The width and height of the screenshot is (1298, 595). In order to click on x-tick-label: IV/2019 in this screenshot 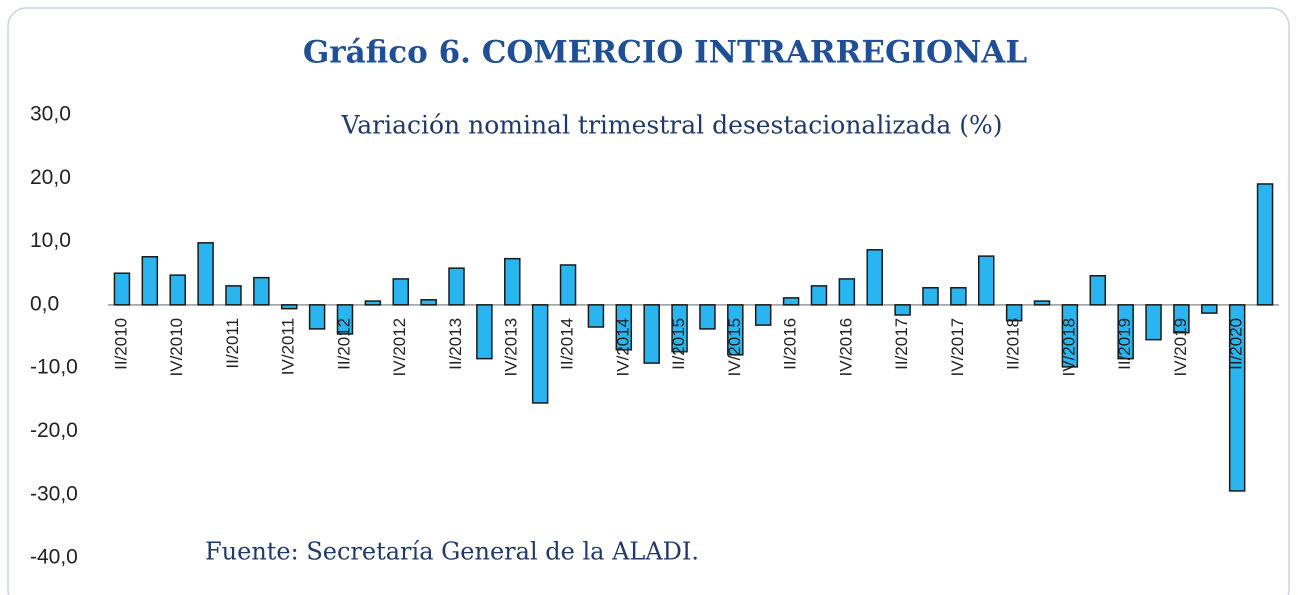, I will do `click(1180, 347)`.